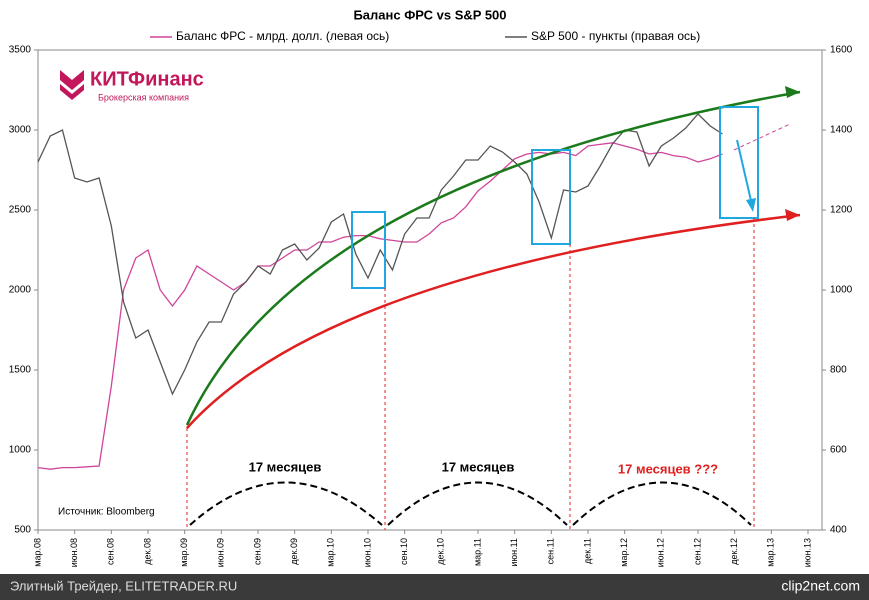 The width and height of the screenshot is (869, 600). I want to click on x-tick-label: дек.08, so click(147, 551).